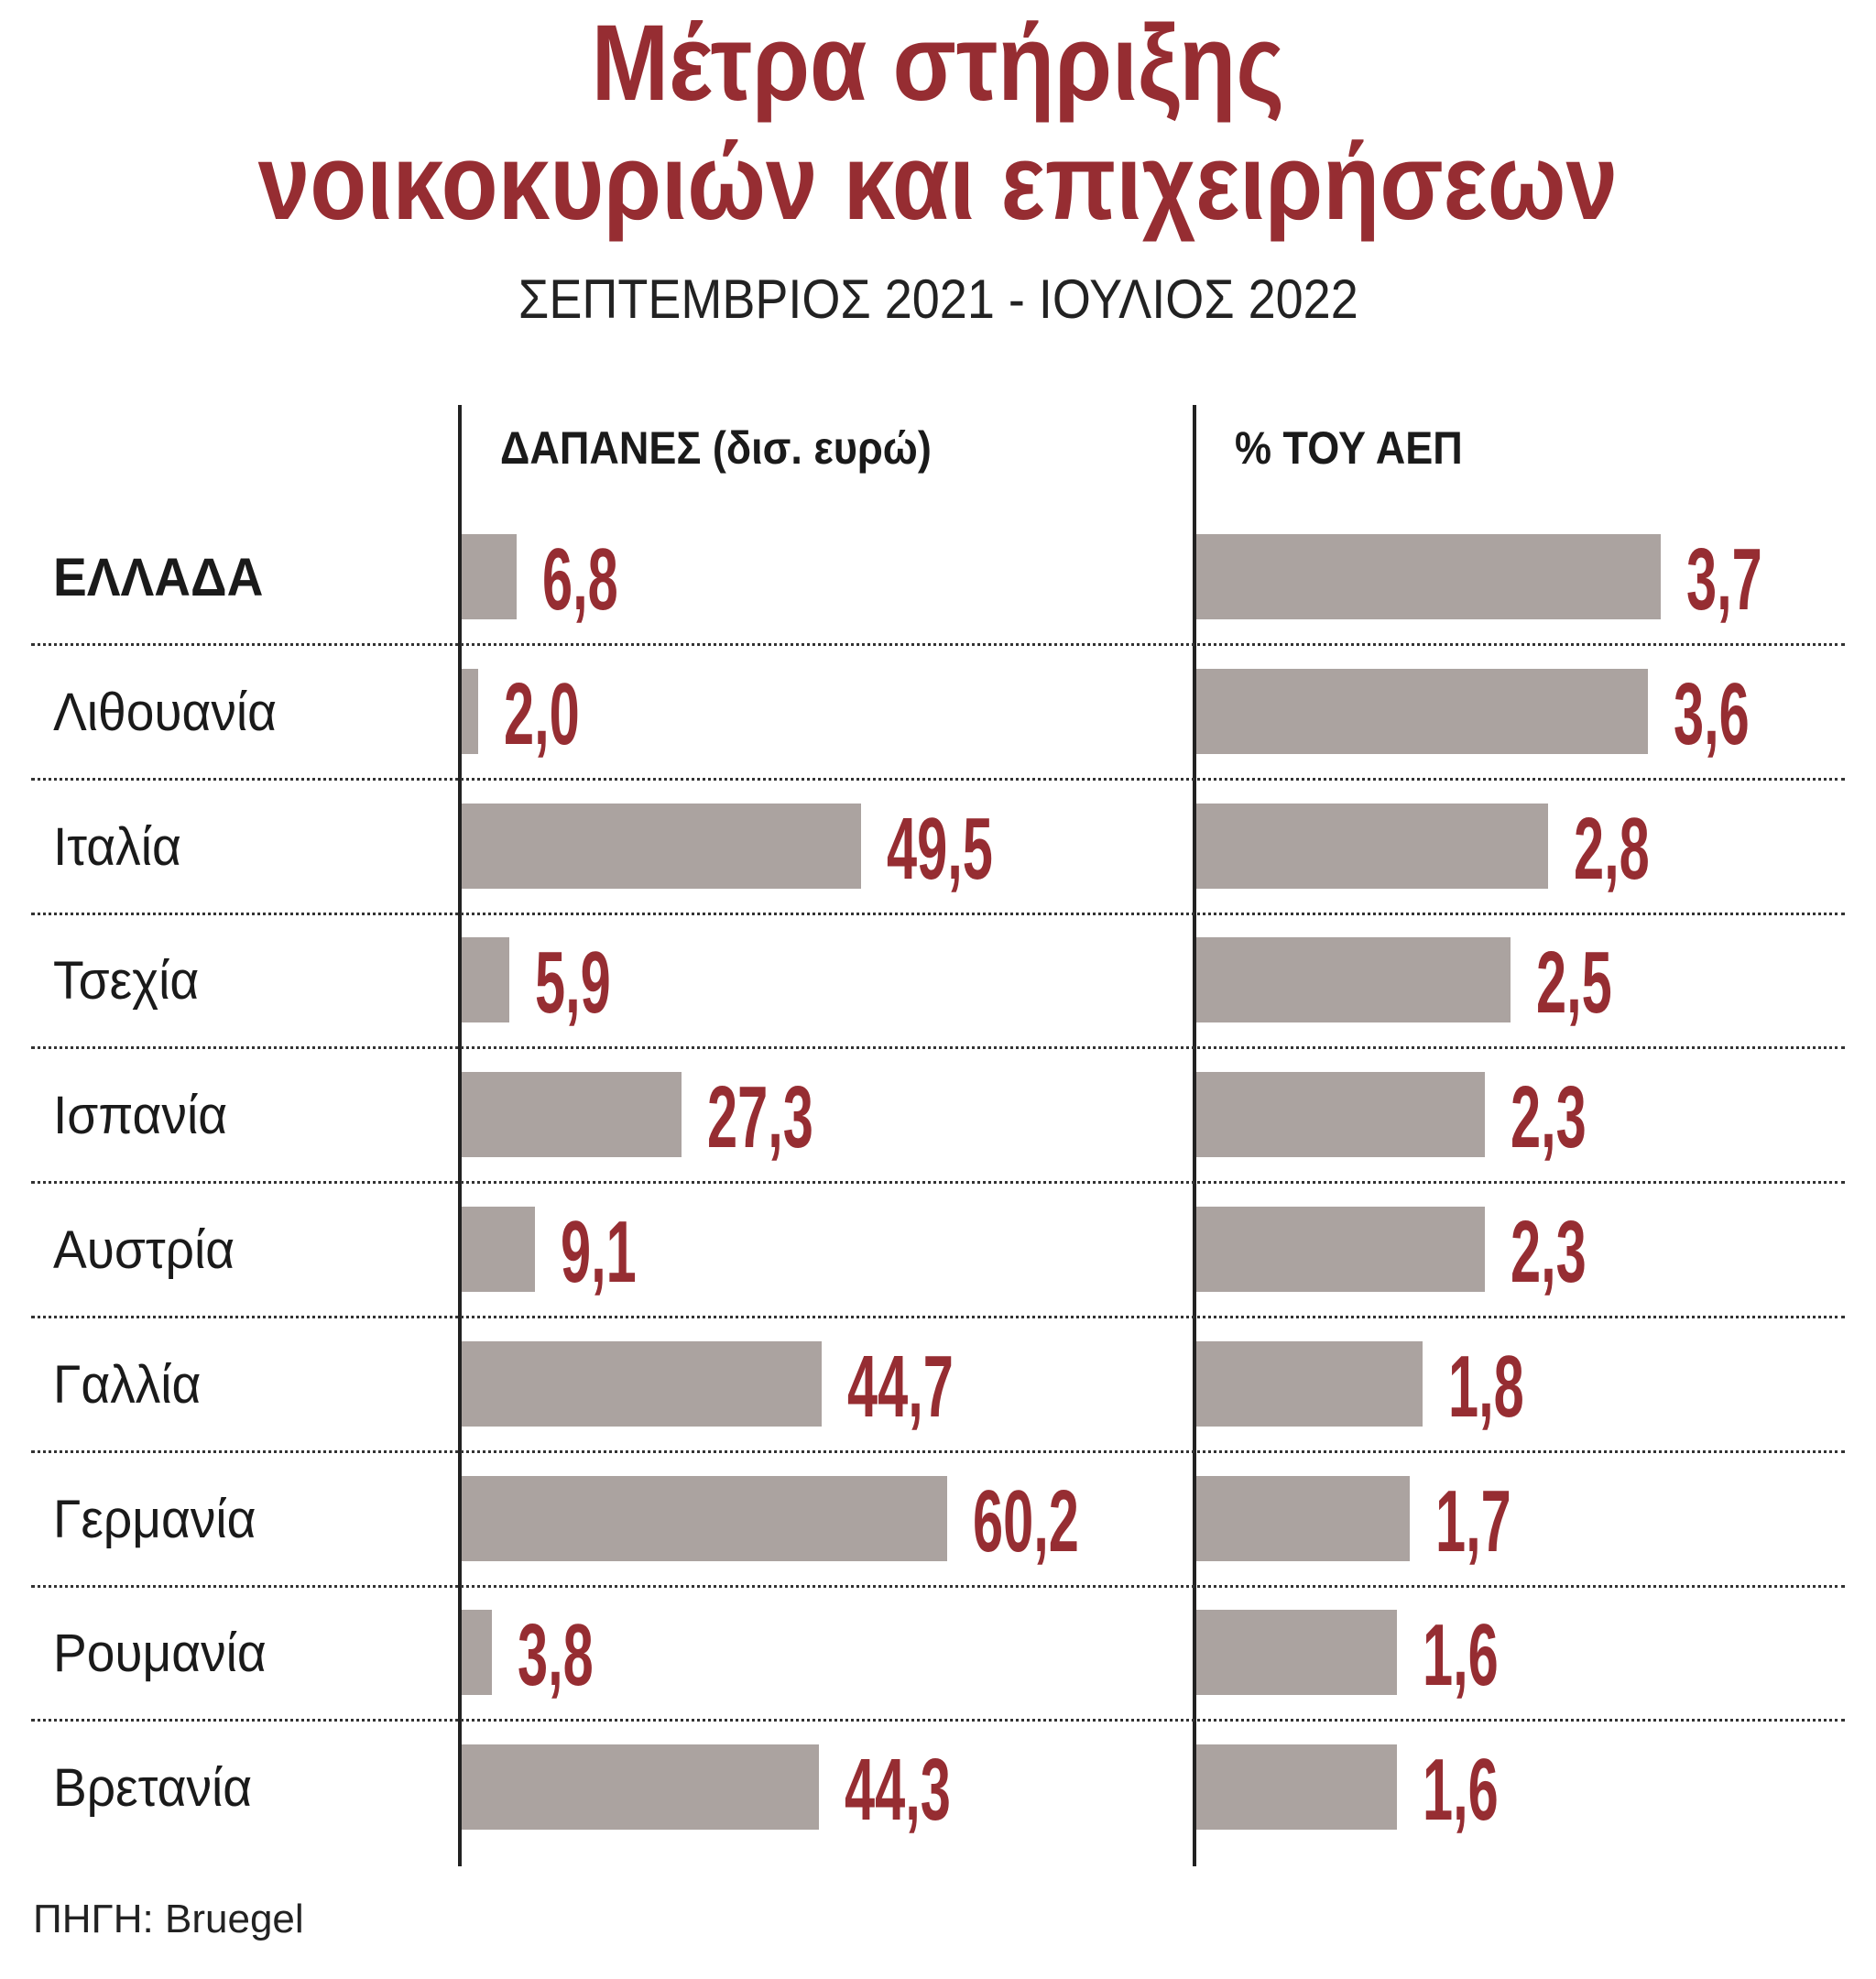 The width and height of the screenshot is (1876, 1979). What do you see at coordinates (126, 981) in the screenshot?
I see `country-label: Τσεχία` at bounding box center [126, 981].